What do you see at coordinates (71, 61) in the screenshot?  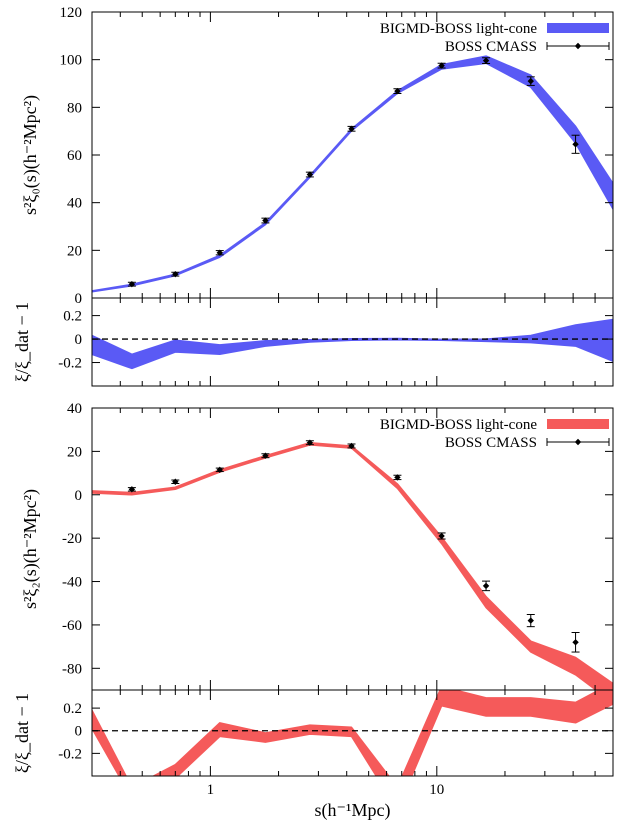 I see `y-tick-label: 100` at bounding box center [71, 61].